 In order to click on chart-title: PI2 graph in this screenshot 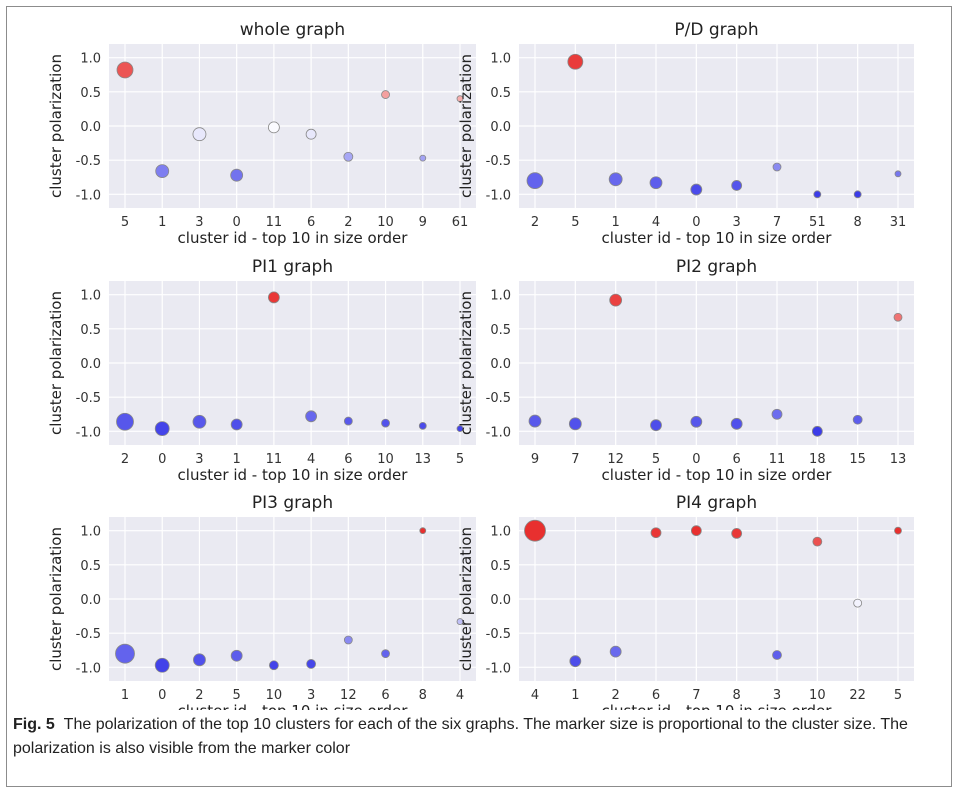, I will do `click(716, 267)`.